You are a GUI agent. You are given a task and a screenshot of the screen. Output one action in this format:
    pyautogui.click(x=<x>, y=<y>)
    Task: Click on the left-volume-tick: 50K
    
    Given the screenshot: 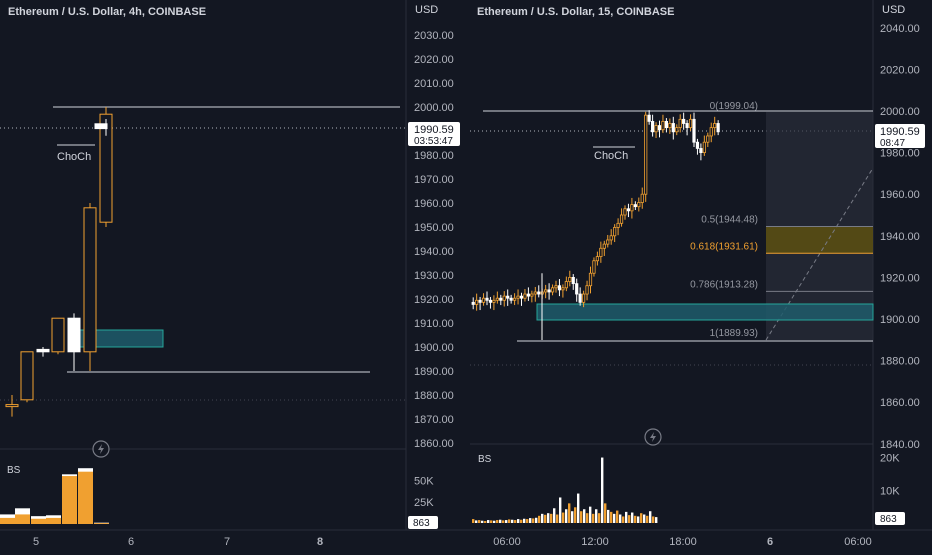 What is the action you would take?
    pyautogui.click(x=424, y=481)
    